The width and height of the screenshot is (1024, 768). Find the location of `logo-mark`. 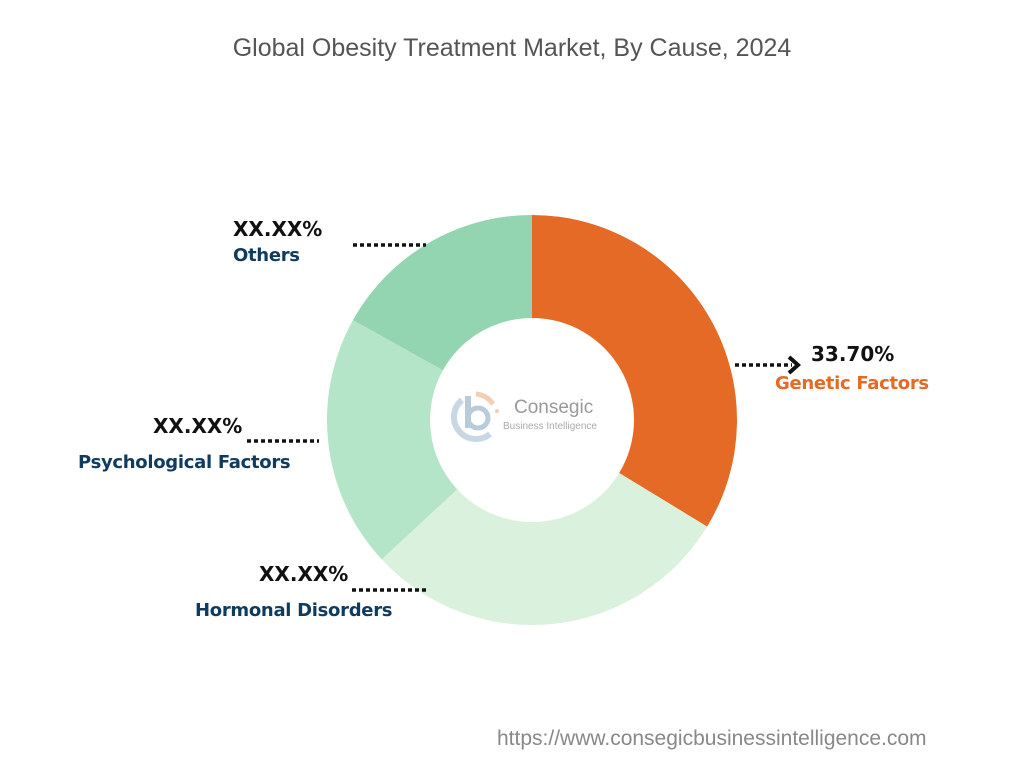

logo-mark is located at coordinates (474, 417).